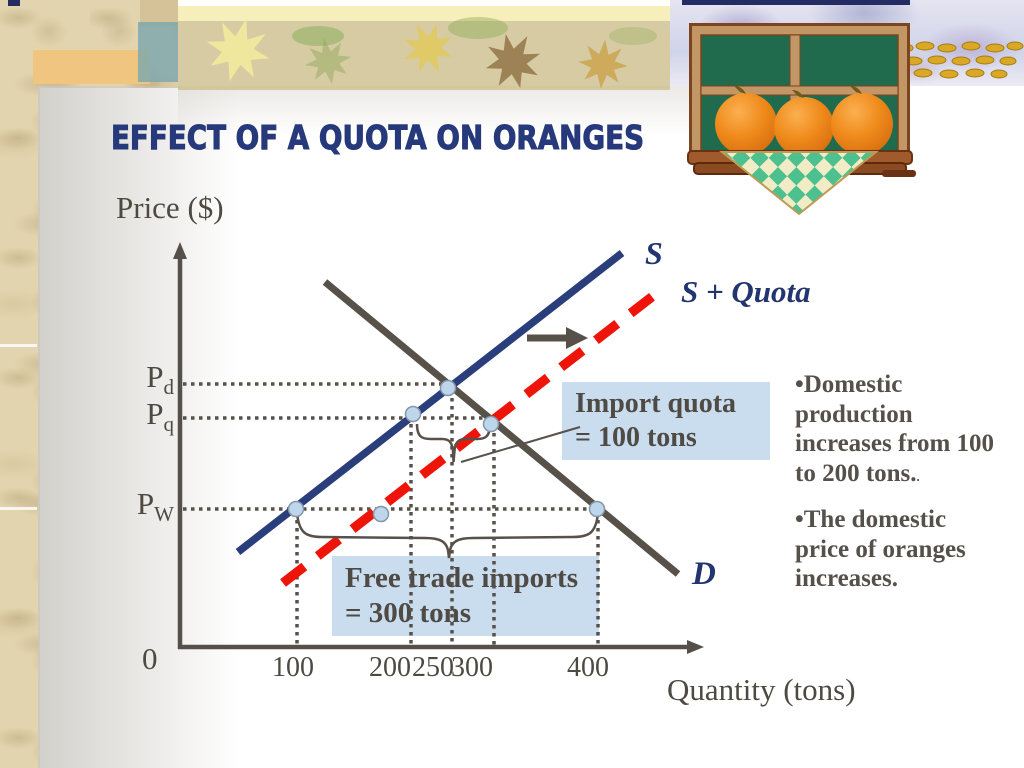  What do you see at coordinates (433, 667) in the screenshot?
I see `x-tick-250: 250` at bounding box center [433, 667].